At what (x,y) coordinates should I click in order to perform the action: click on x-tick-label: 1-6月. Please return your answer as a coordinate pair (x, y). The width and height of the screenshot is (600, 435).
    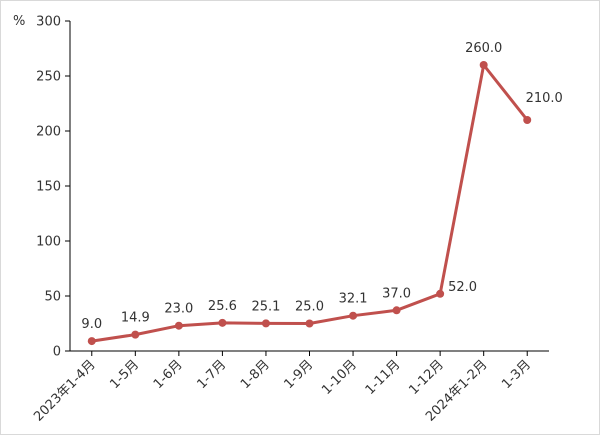
    Looking at the image, I should click on (168, 374).